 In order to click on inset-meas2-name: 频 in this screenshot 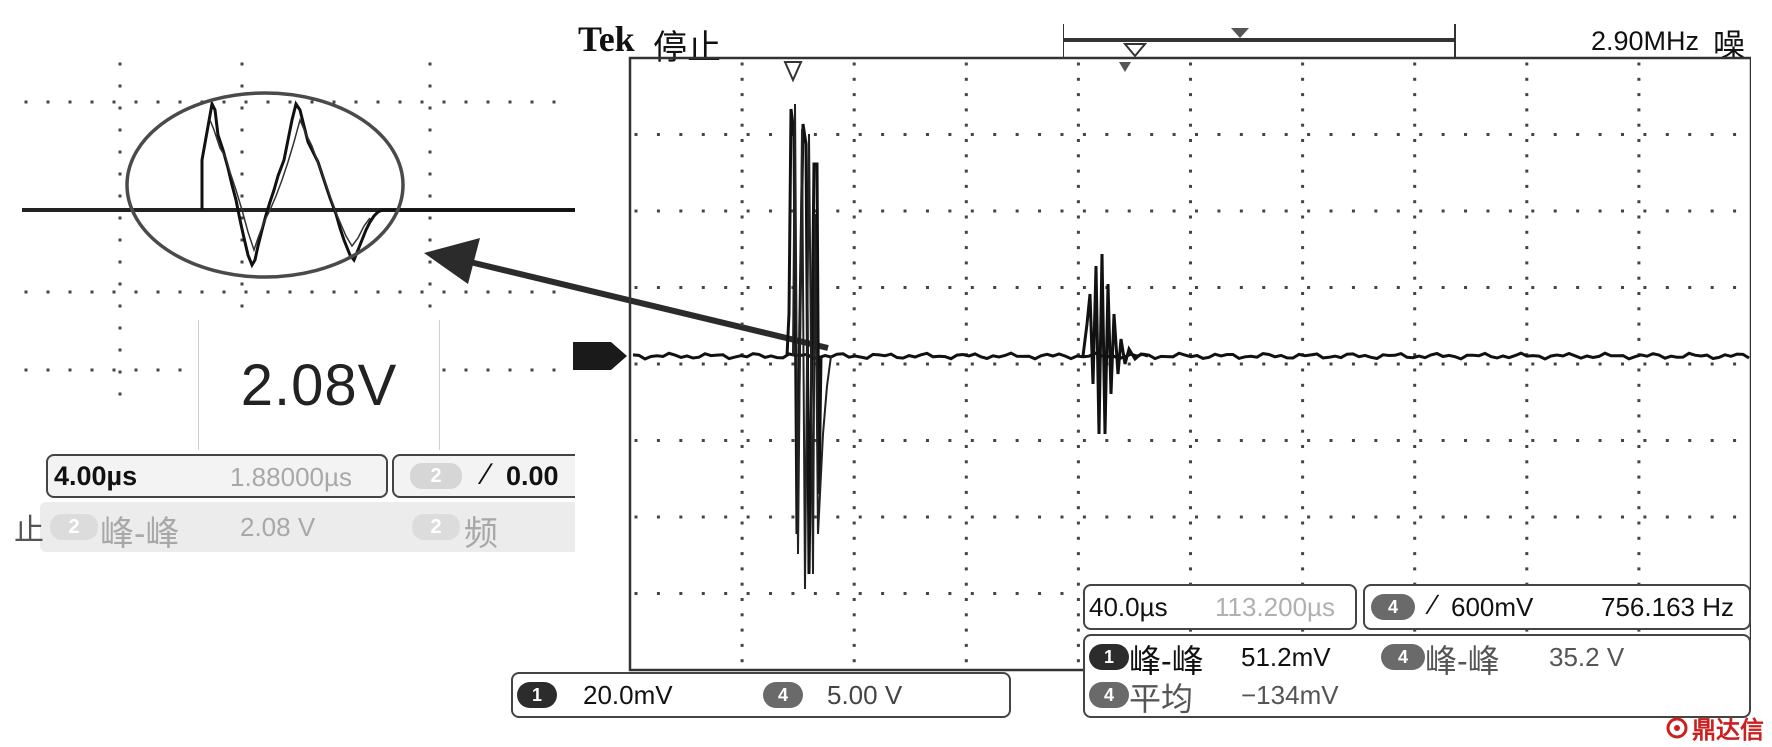, I will do `click(481, 534)`.